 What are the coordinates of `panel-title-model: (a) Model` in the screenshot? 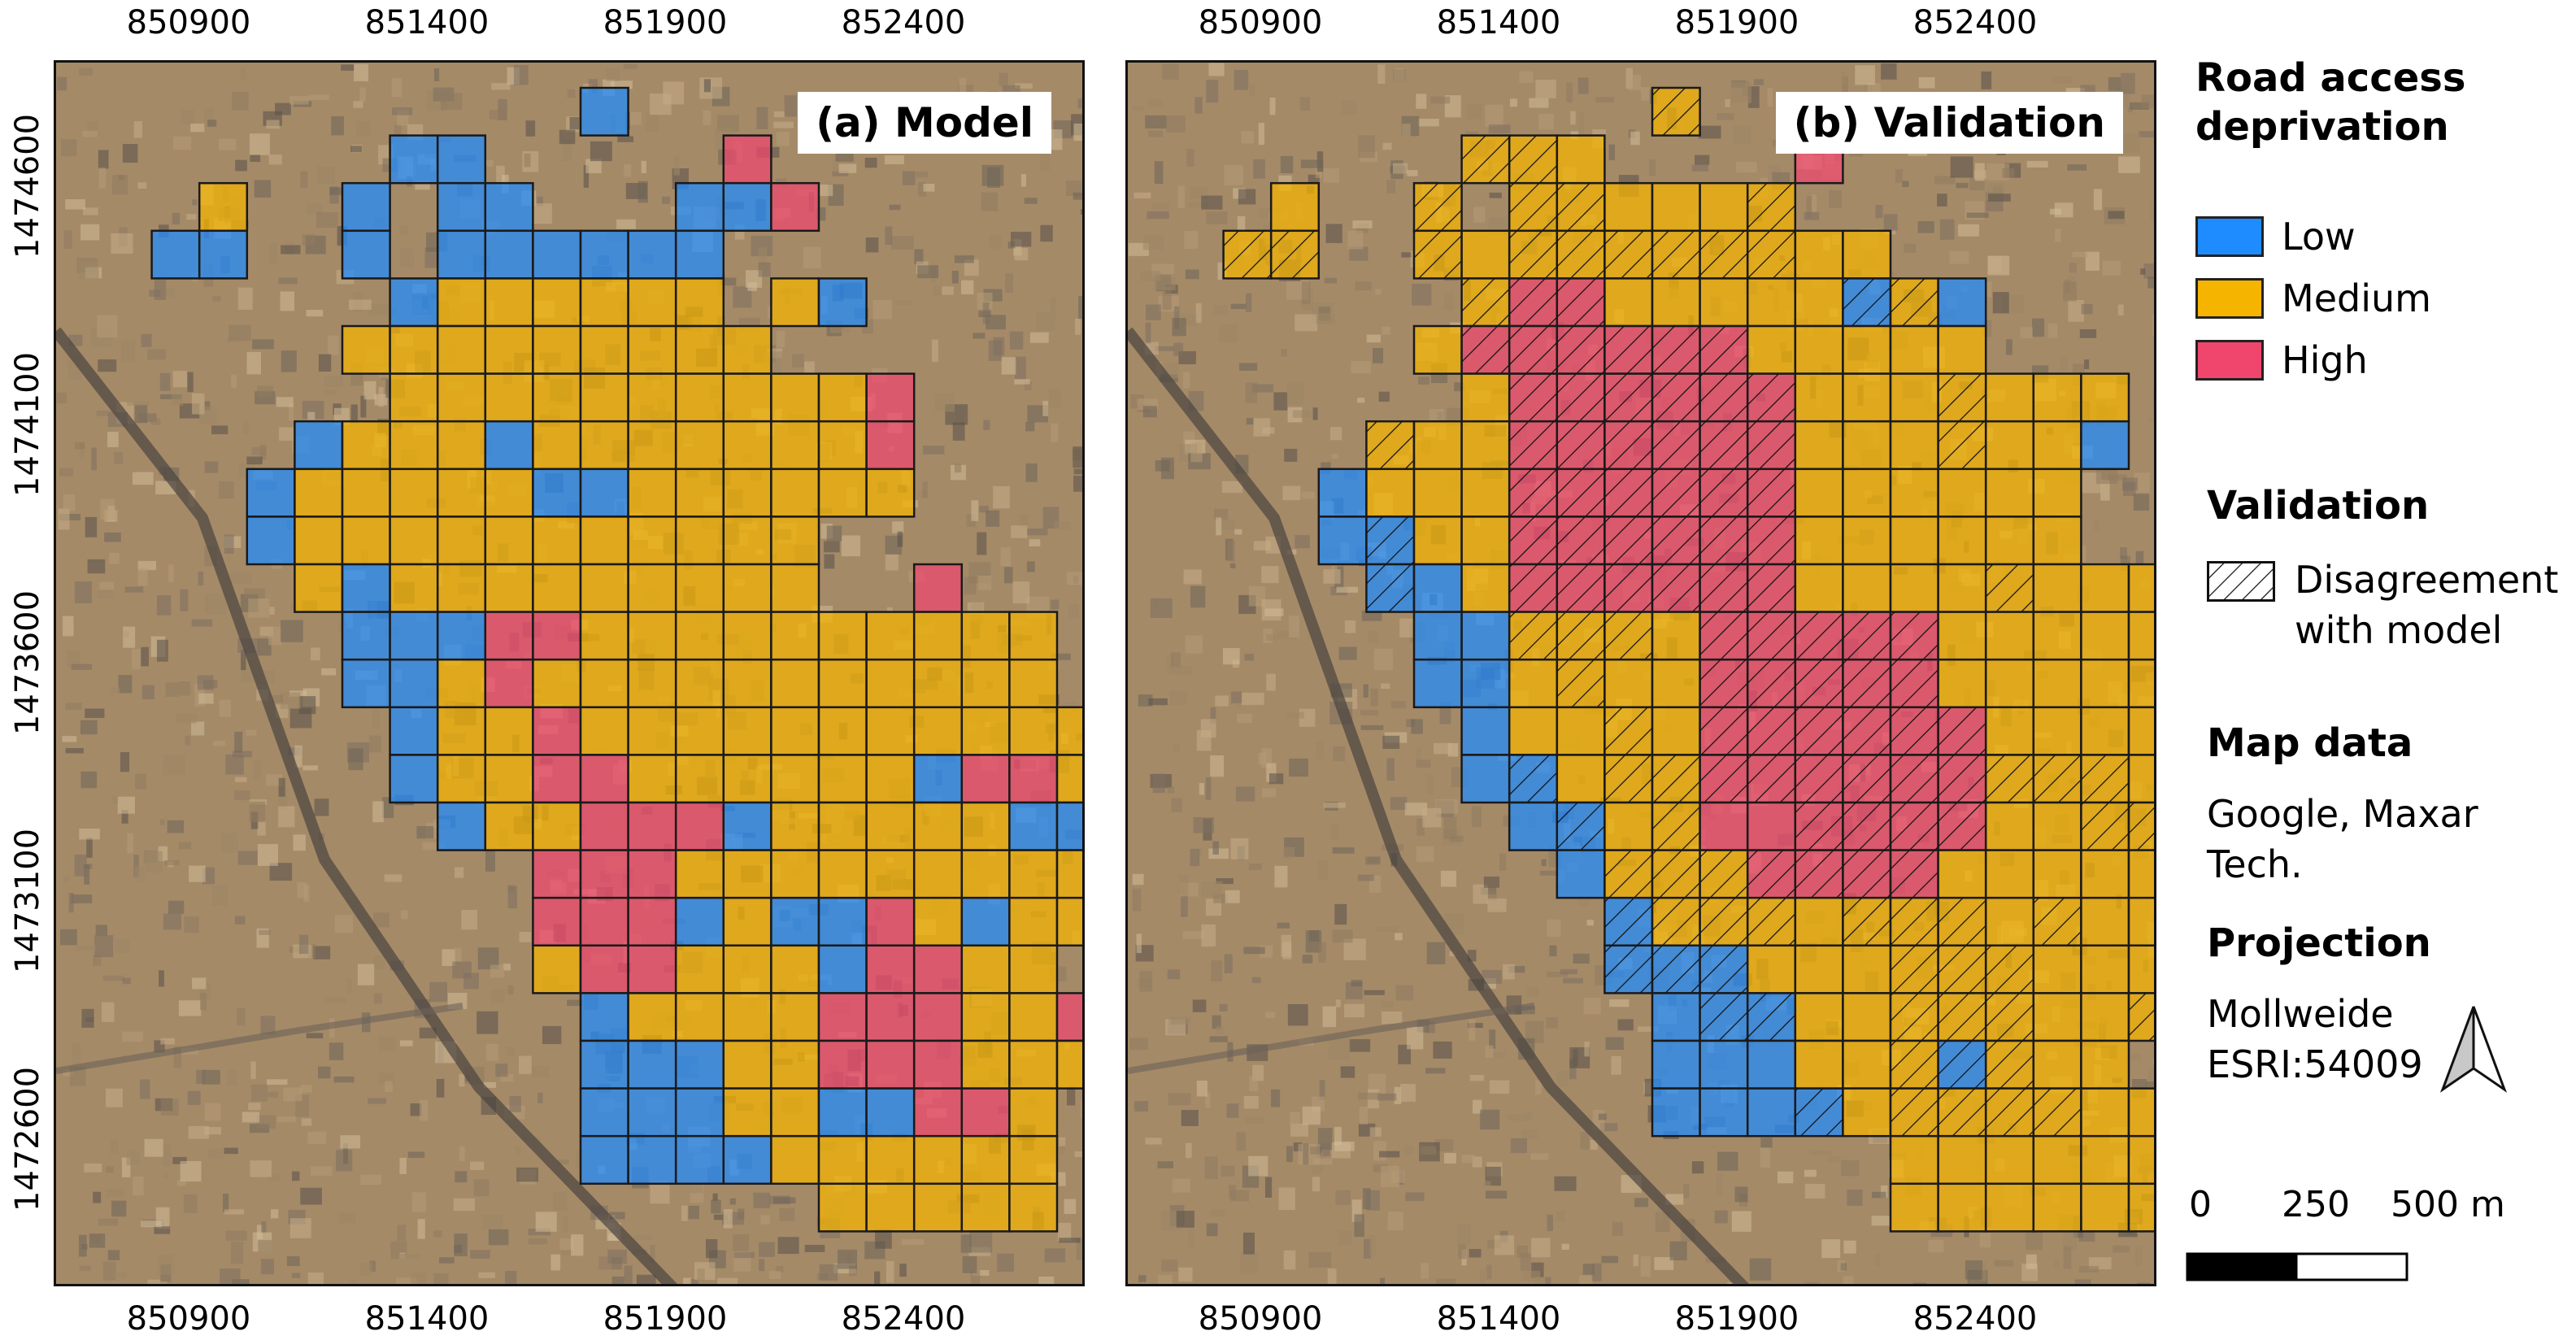 It's located at (924, 123).